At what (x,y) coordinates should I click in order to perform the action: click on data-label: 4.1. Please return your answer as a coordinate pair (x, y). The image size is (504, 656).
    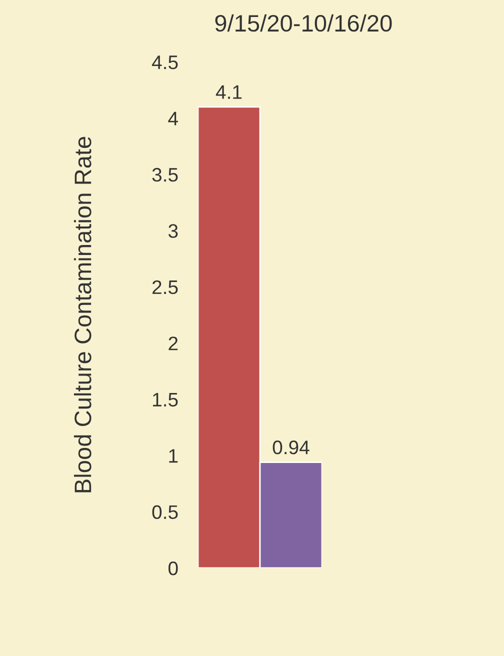
    Looking at the image, I should click on (229, 92).